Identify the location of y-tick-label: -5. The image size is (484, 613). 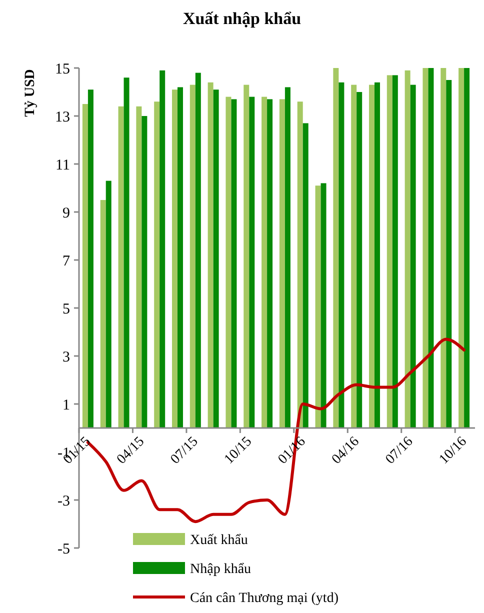
(64, 549).